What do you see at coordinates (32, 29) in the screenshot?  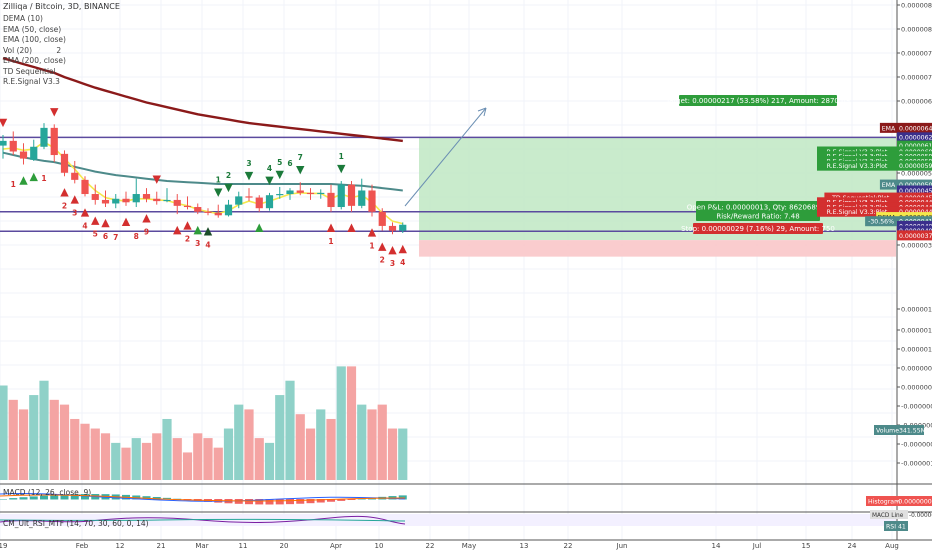 I see `indicator-ema50: EMA (50, close)` at bounding box center [32, 29].